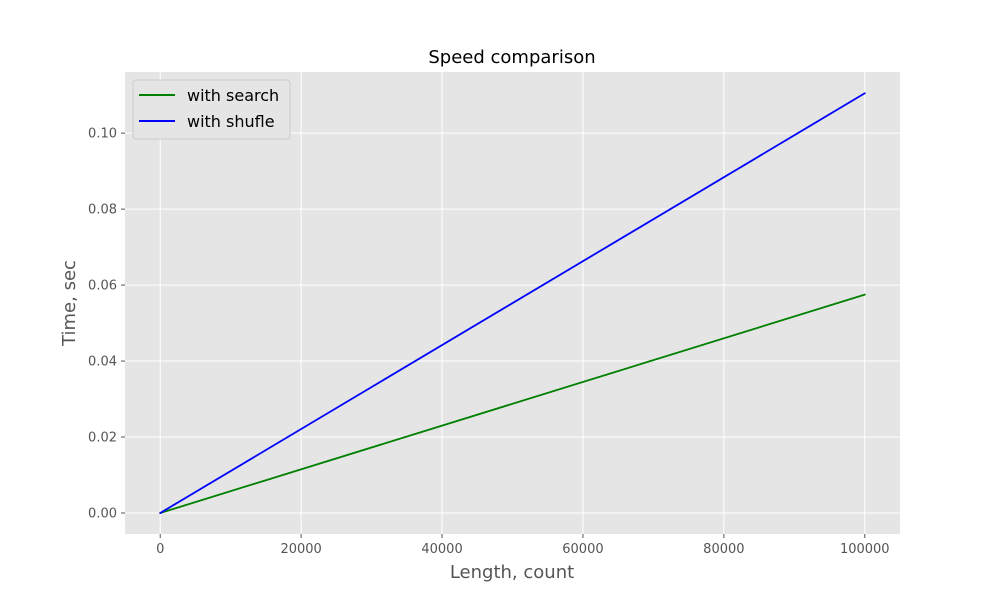 The width and height of the screenshot is (1000, 600). I want to click on x-axis: 0 20000 40000 60000 80000 100000, so click(523, 545).